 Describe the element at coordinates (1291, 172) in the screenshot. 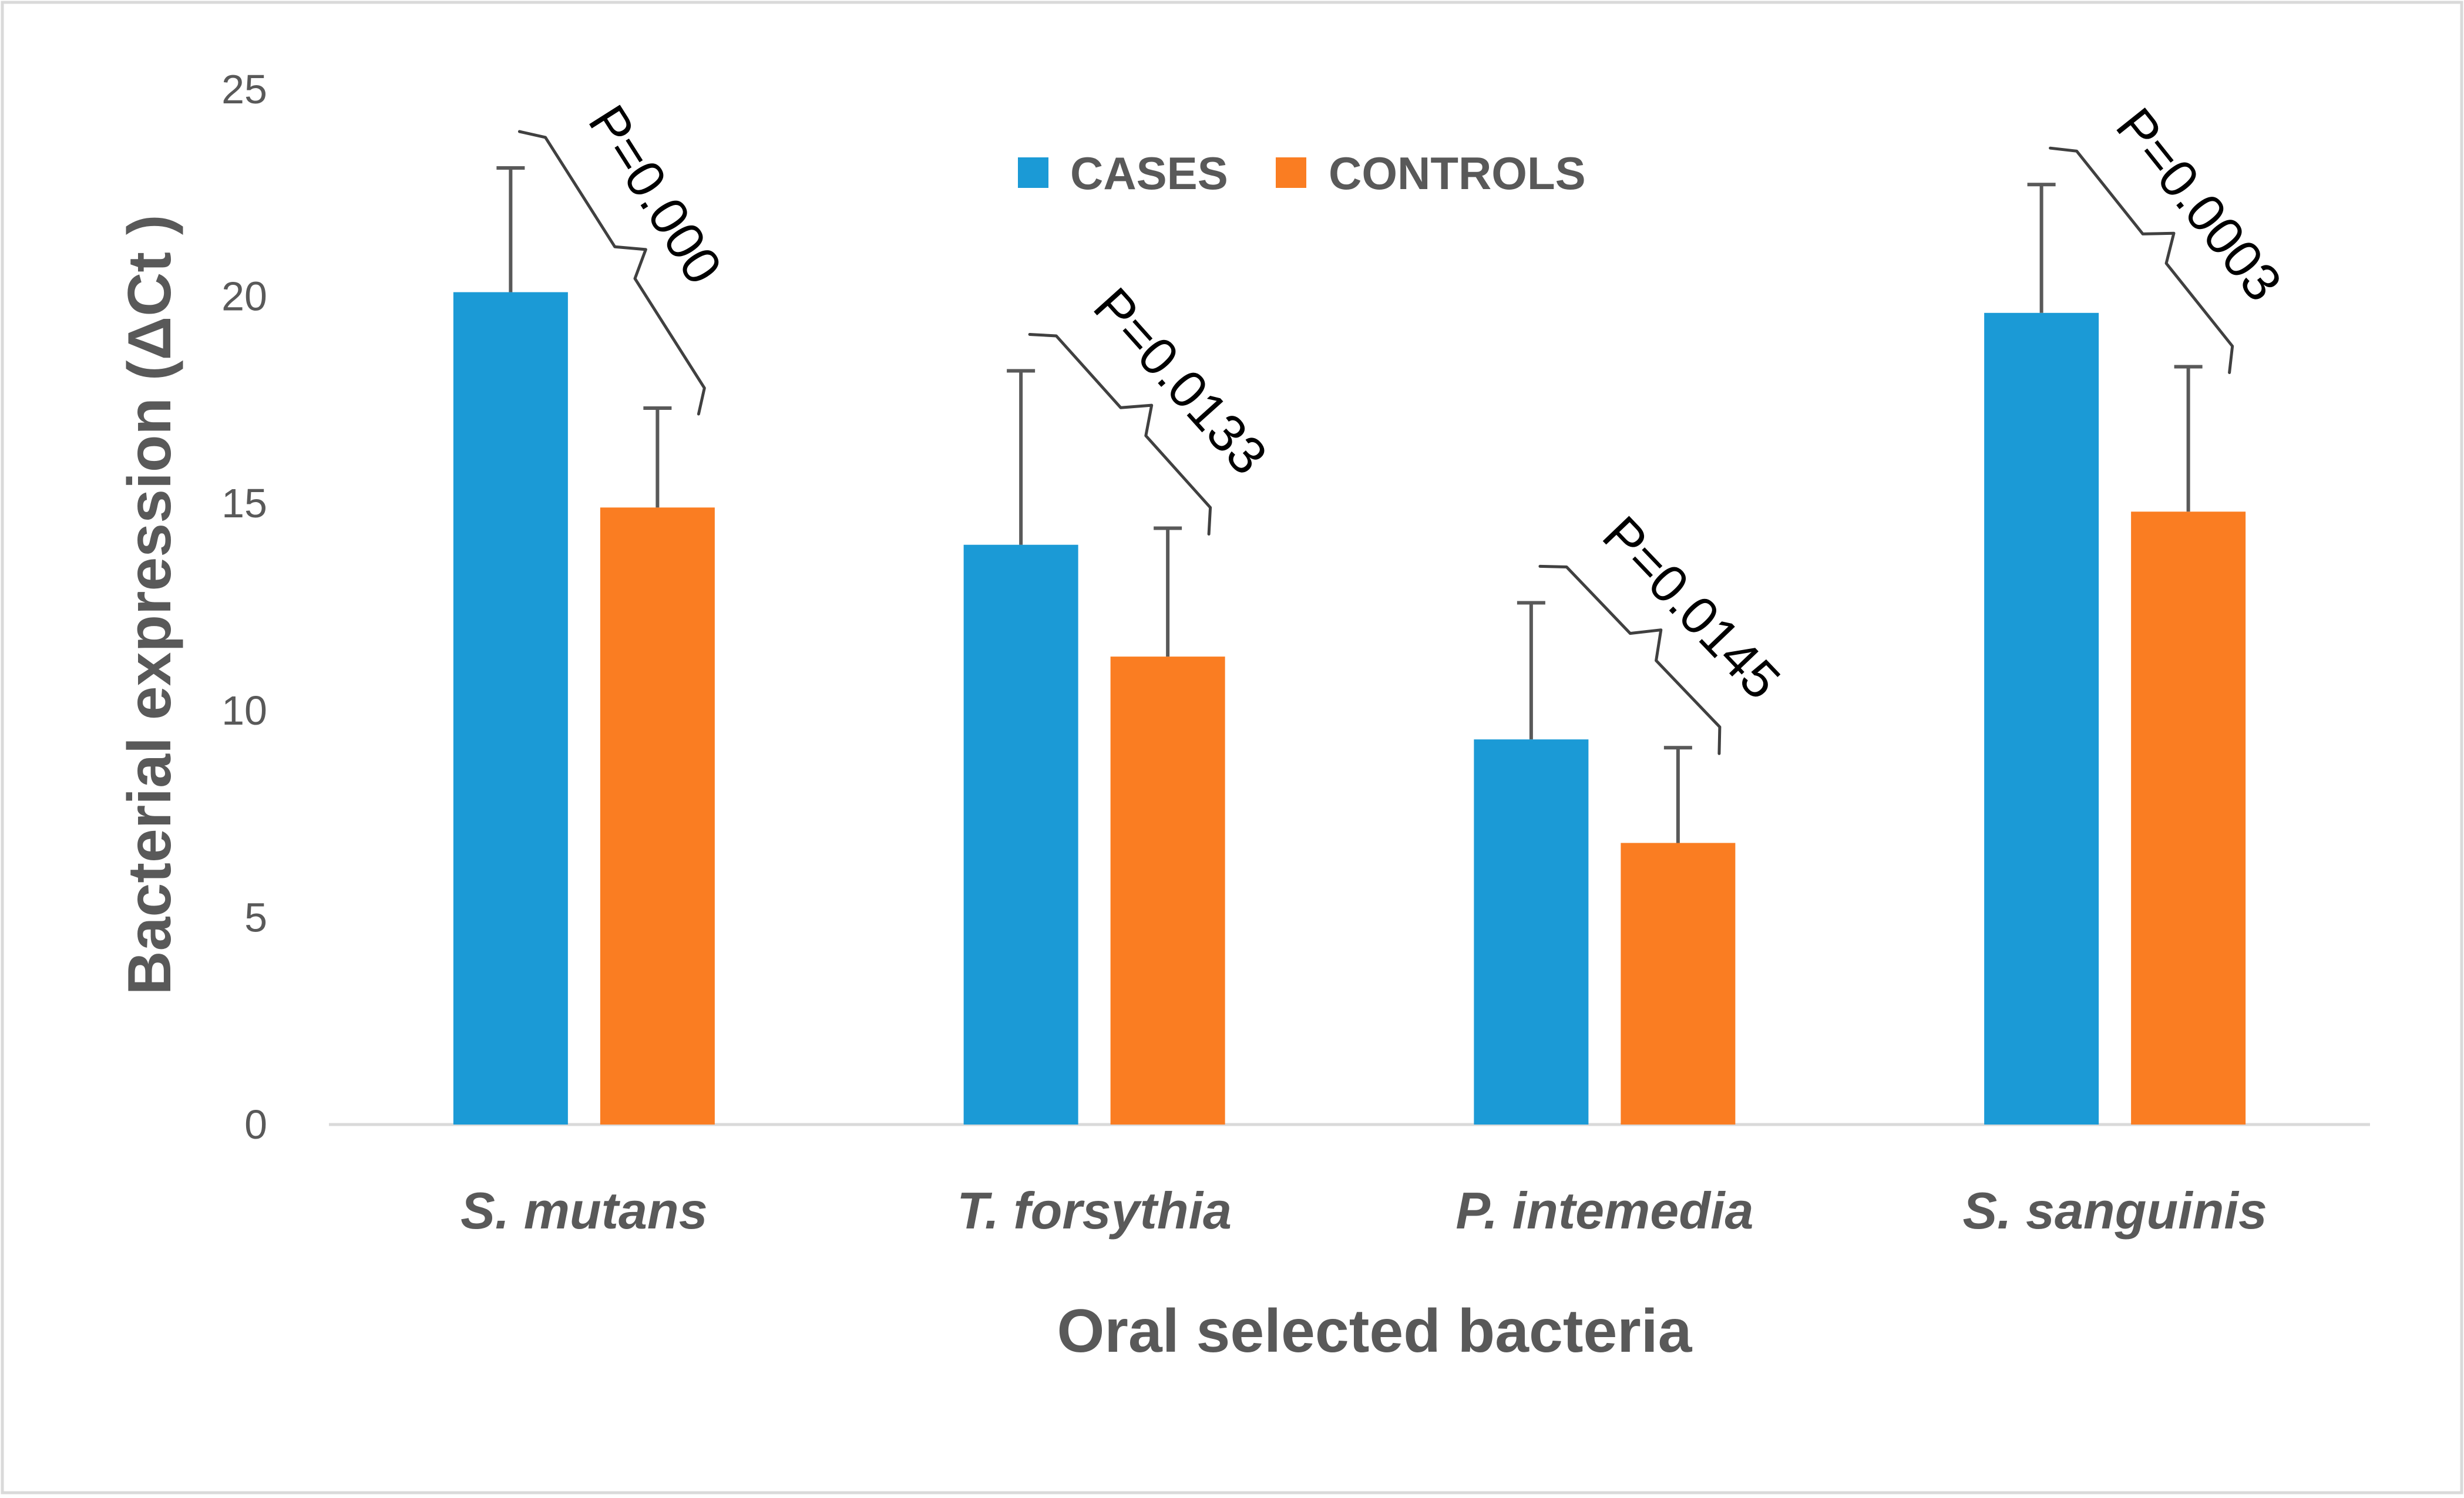

I see `legend-swatch-controls` at that location.